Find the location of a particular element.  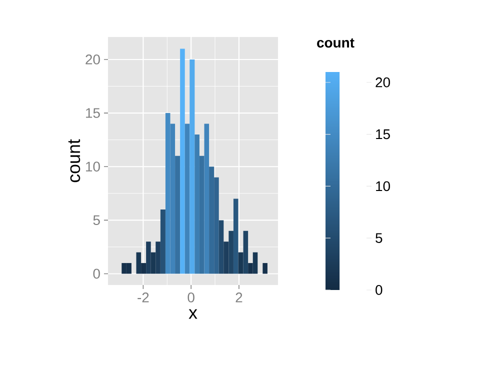

y-tick-label: 10 is located at coordinates (93, 167).